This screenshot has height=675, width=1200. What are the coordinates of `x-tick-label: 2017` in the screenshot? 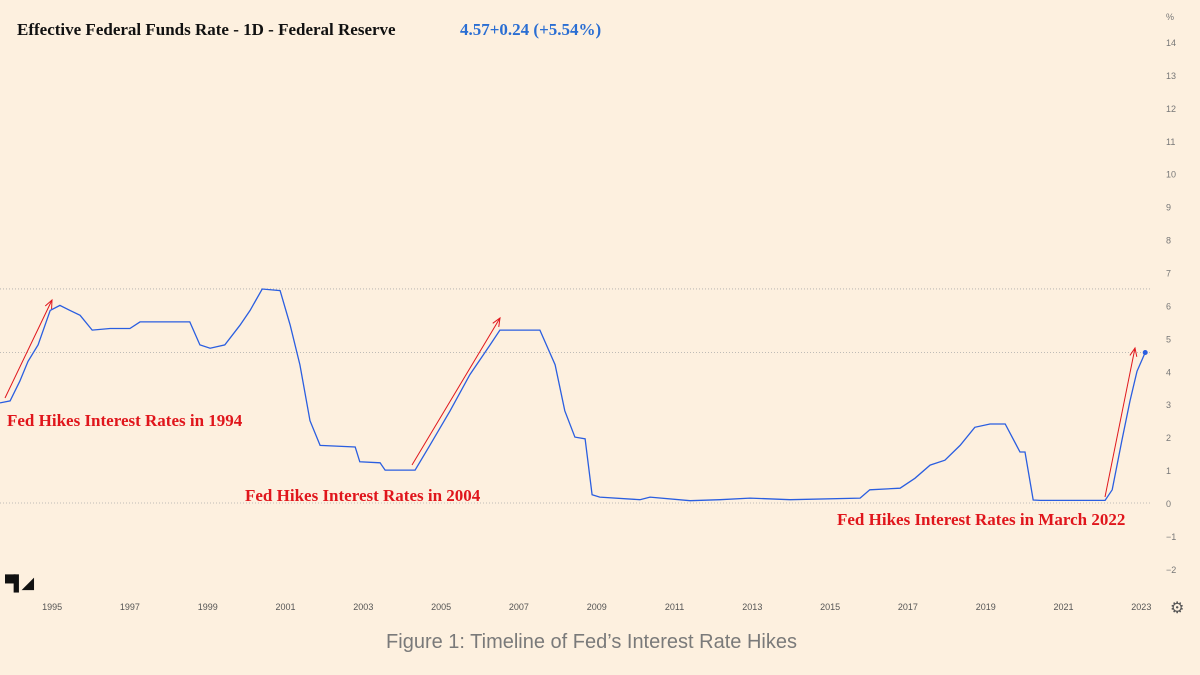 It's located at (908, 607).